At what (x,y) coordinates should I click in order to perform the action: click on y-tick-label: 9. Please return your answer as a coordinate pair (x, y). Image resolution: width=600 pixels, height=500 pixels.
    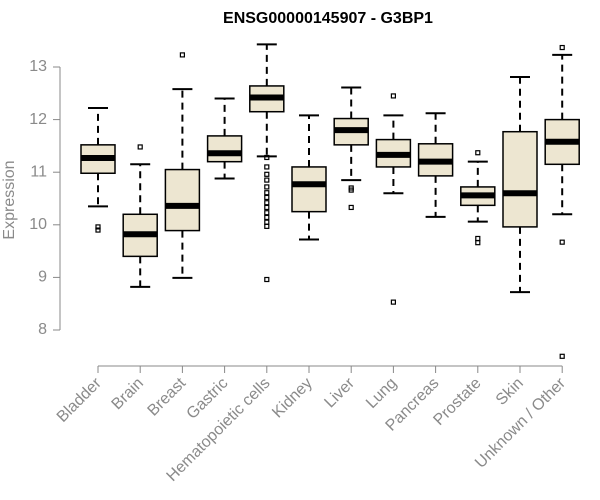
    Looking at the image, I should click on (42, 277).